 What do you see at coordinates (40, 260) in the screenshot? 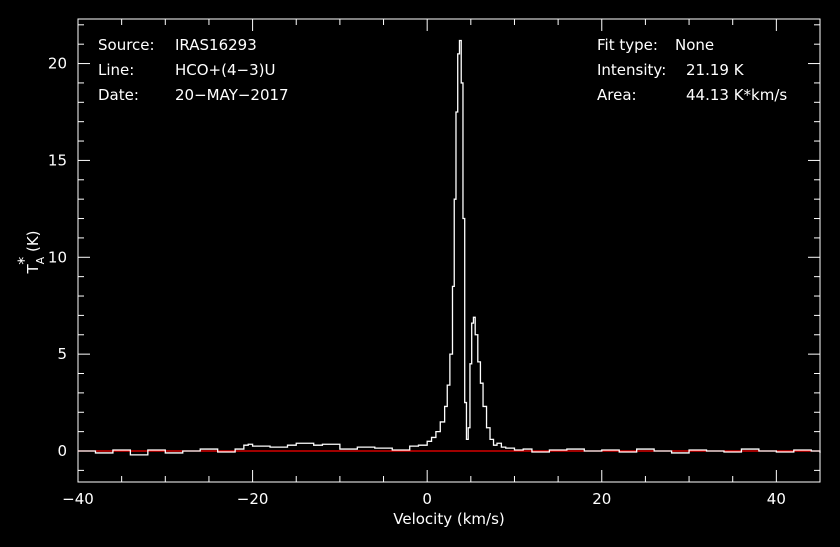
I see `y-axis-title-sub: A` at bounding box center [40, 260].